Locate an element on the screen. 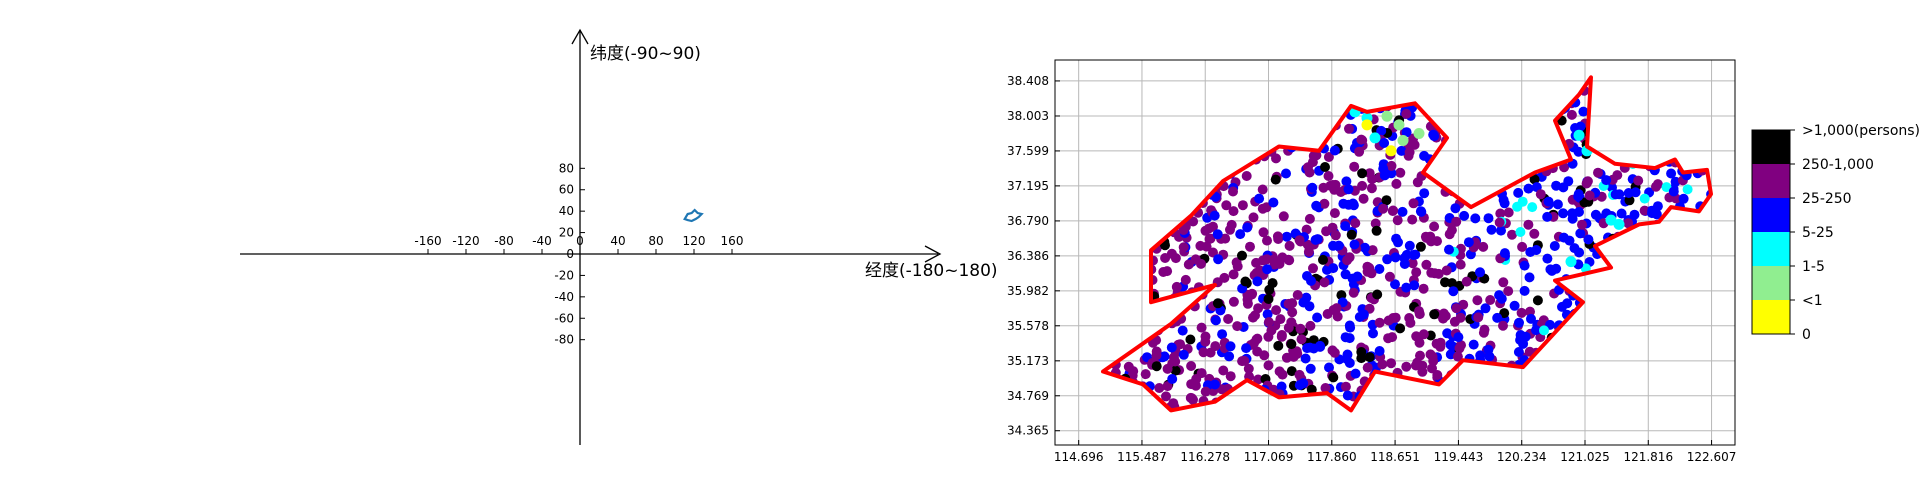 Image resolution: width=1923 pixels, height=504 pixels. map-latitude-tick-label: 37.599 is located at coordinates (1028, 151).